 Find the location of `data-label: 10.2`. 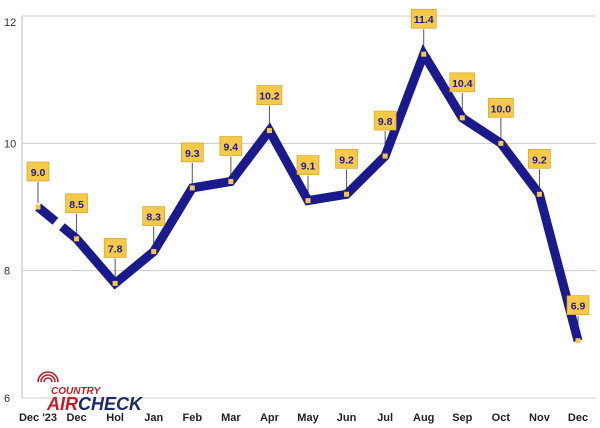

data-label: 10.2 is located at coordinates (269, 97).